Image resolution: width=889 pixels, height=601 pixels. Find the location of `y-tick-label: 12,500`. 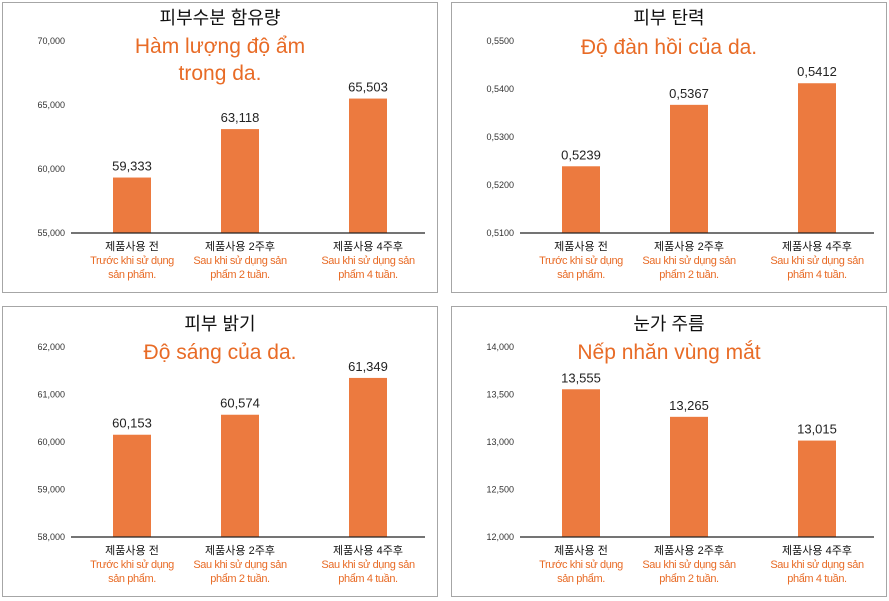

y-tick-label: 12,500 is located at coordinates (500, 490).